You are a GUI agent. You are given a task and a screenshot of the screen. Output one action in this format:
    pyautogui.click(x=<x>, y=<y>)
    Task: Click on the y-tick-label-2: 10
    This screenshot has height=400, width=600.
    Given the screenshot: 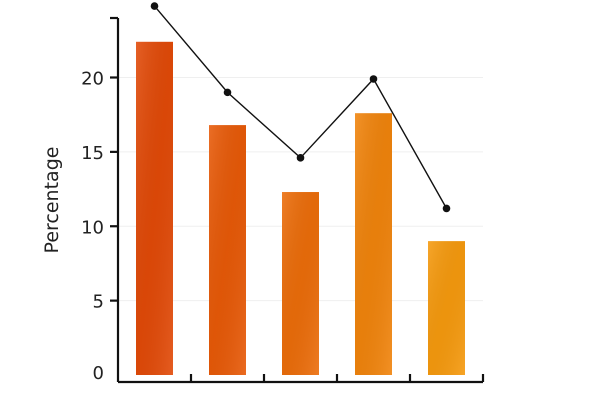 What is the action you would take?
    pyautogui.click(x=92, y=227)
    